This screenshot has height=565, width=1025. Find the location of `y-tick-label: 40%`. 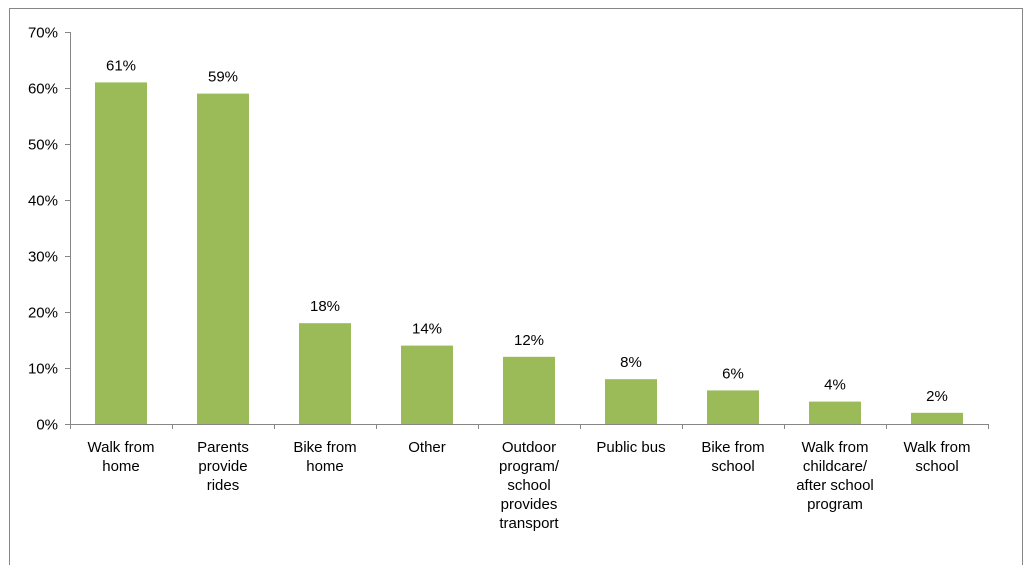

y-tick-label: 40% is located at coordinates (43, 201).